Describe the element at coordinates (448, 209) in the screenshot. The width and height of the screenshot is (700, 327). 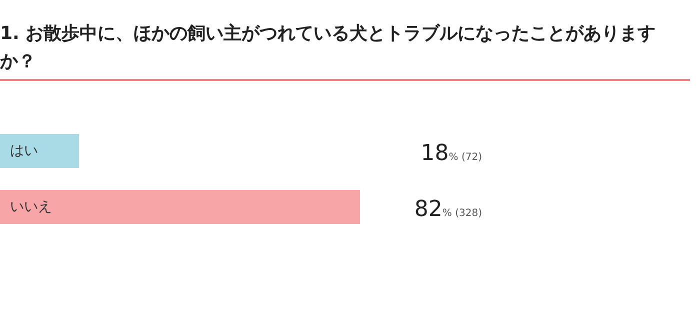
I see `data-label: 82% (328)` at that location.